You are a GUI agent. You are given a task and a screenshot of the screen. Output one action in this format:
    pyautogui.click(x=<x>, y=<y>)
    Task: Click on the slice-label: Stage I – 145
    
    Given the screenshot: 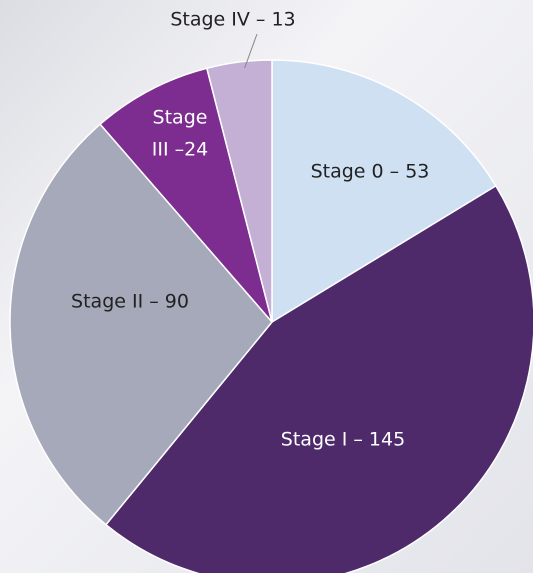 What is the action you would take?
    pyautogui.click(x=343, y=440)
    